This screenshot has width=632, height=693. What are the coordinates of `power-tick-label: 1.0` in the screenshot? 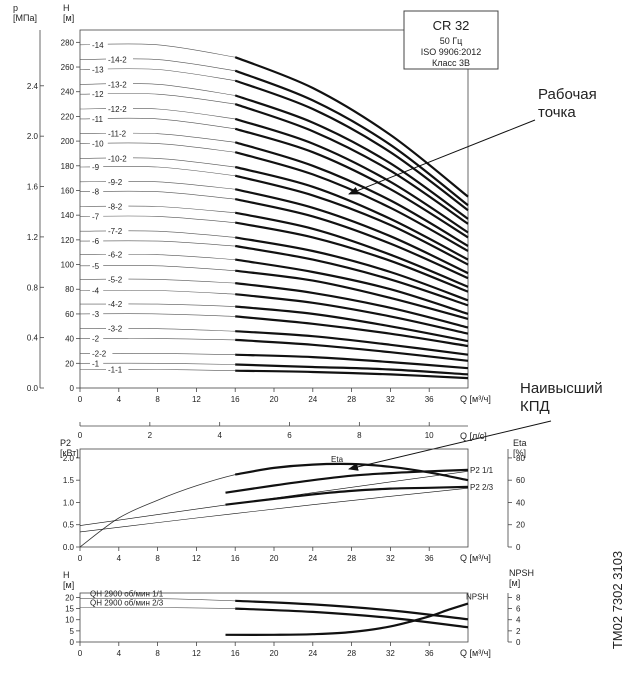 It's located at (69, 502).